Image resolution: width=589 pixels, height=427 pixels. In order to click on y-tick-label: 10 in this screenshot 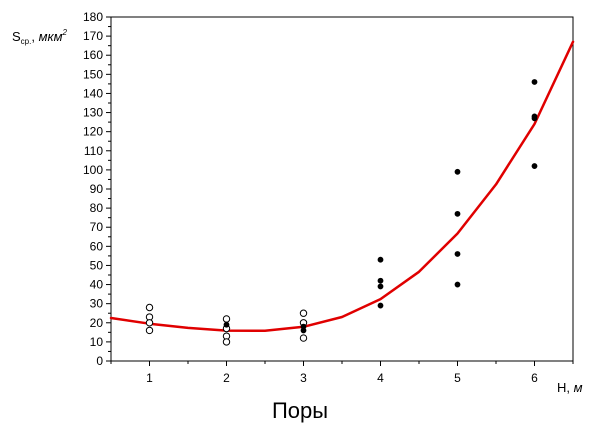, I will do `click(97, 342)`.